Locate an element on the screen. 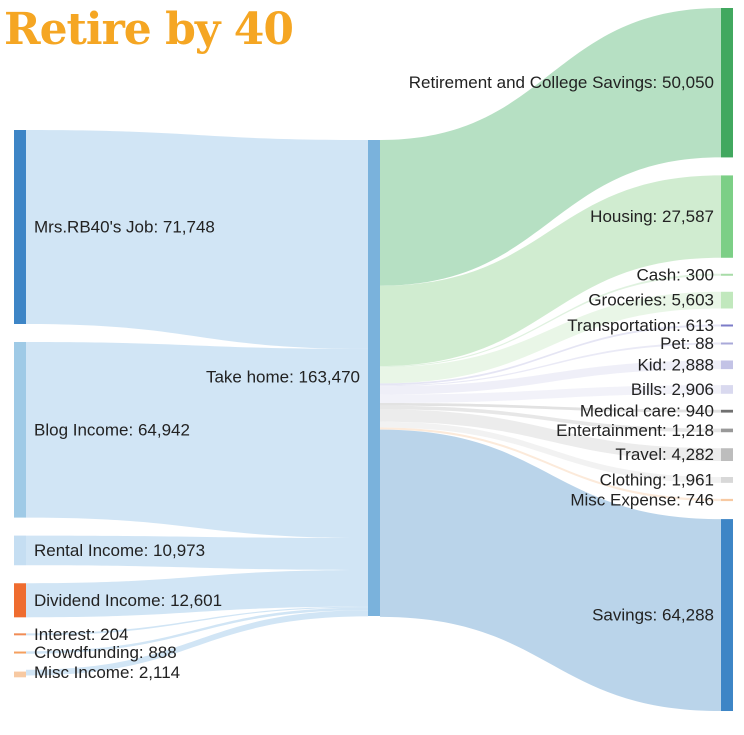 This screenshot has width=744, height=735. label-travel: Travel: 4,282 is located at coordinates (664, 454).